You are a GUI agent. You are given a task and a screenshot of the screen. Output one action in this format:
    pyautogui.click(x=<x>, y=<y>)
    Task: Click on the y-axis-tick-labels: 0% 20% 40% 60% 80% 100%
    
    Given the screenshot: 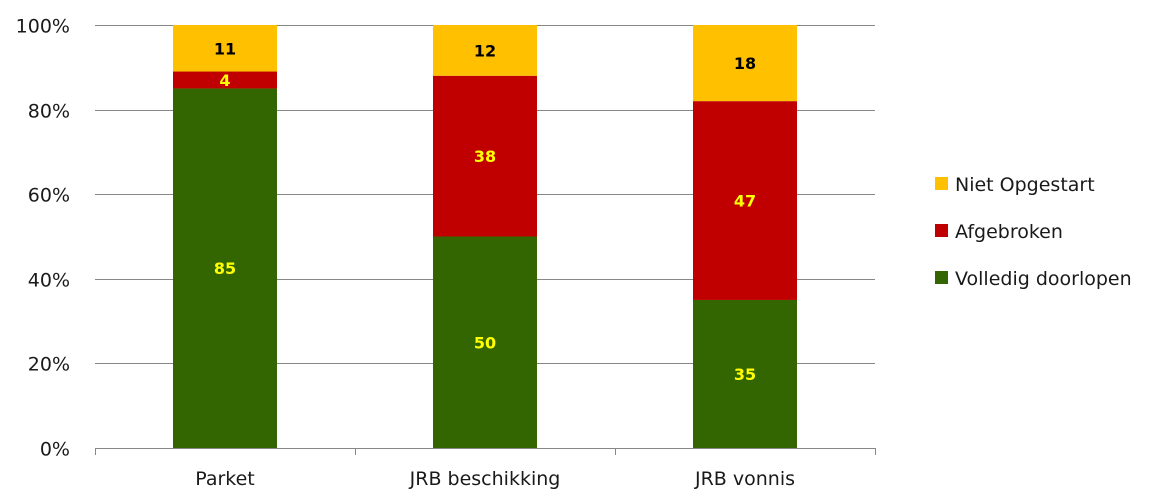 What is the action you would take?
    pyautogui.click(x=43, y=238)
    